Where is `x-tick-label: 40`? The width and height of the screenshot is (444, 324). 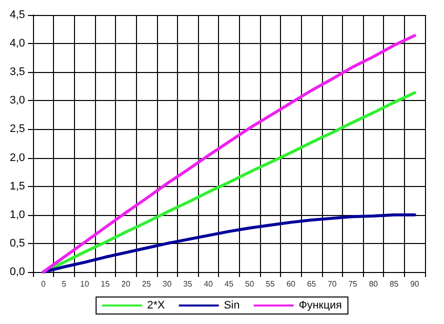 x-tick-label: 40 is located at coordinates (209, 284).